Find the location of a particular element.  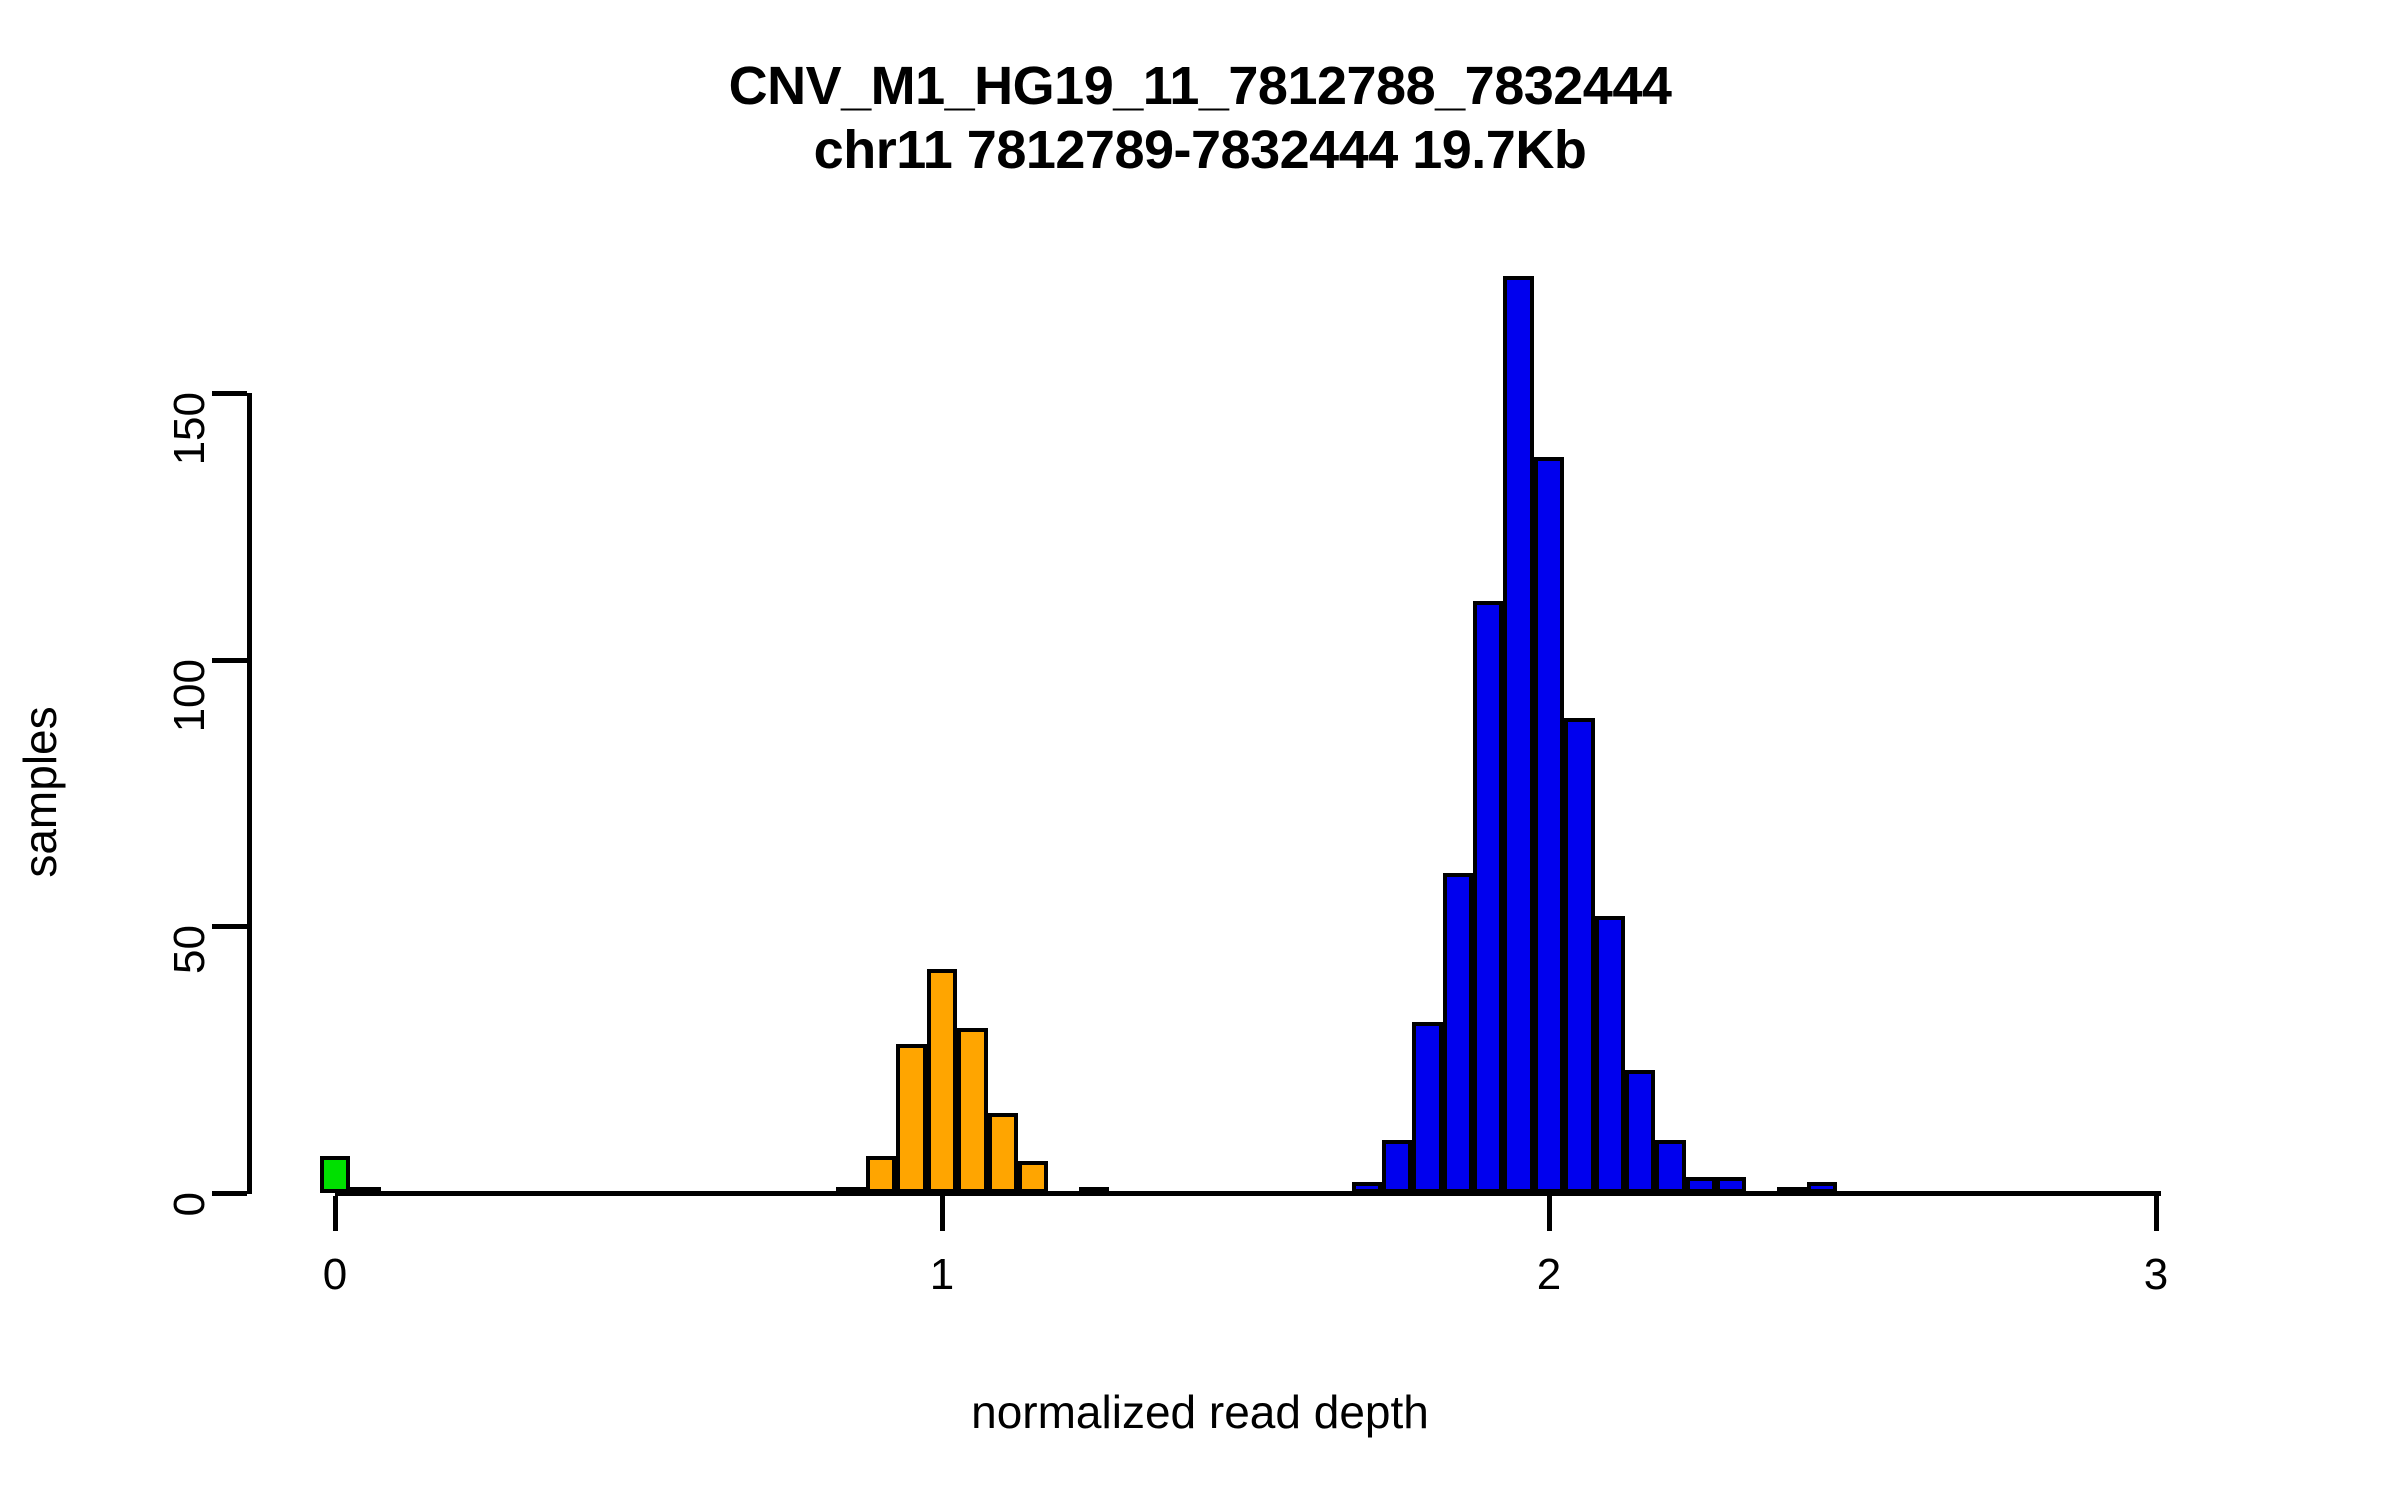

x-tick-label: 2 is located at coordinates (1549, 1274).